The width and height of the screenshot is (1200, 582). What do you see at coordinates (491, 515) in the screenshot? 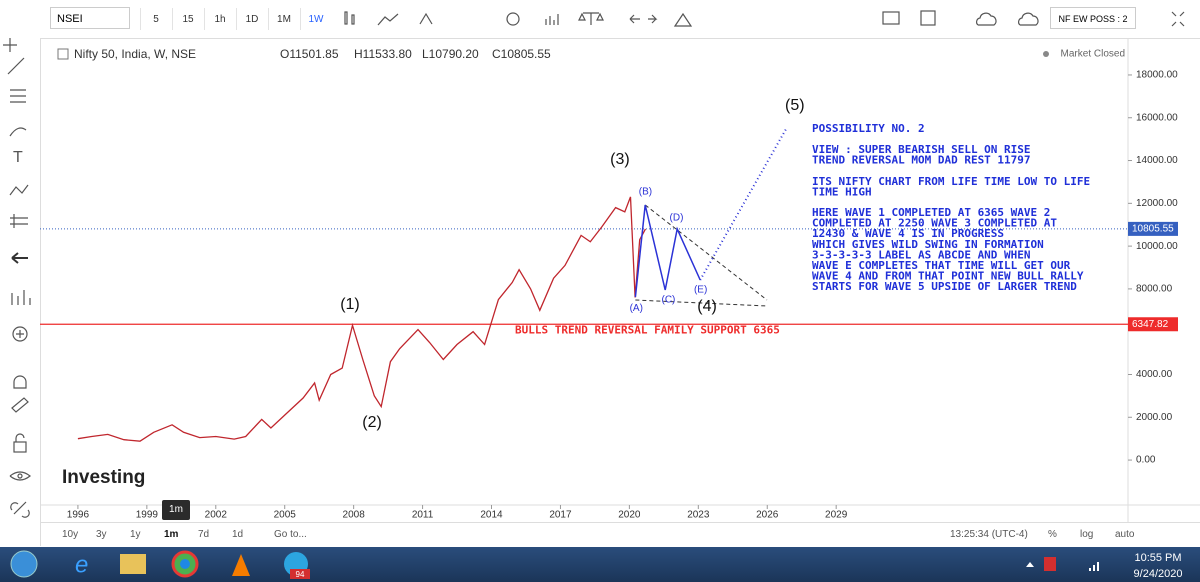
I see `x-tick-label: 2014` at bounding box center [491, 515].